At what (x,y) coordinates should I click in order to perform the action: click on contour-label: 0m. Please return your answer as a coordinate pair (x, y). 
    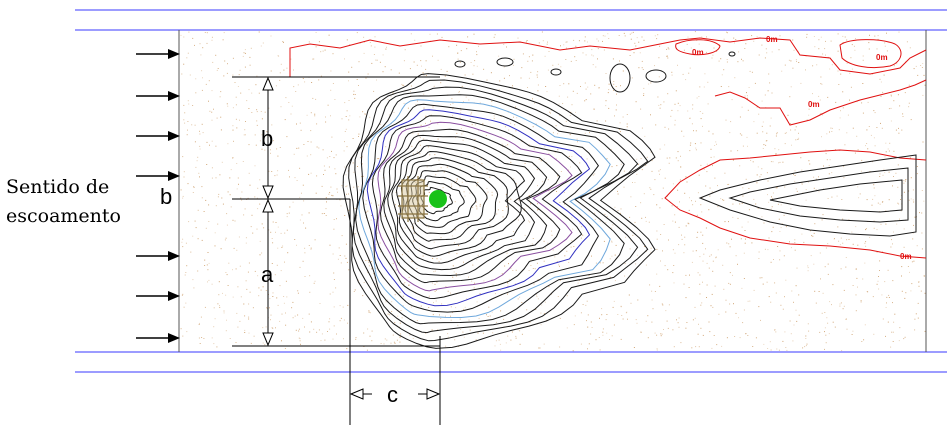
    Looking at the image, I should click on (698, 52).